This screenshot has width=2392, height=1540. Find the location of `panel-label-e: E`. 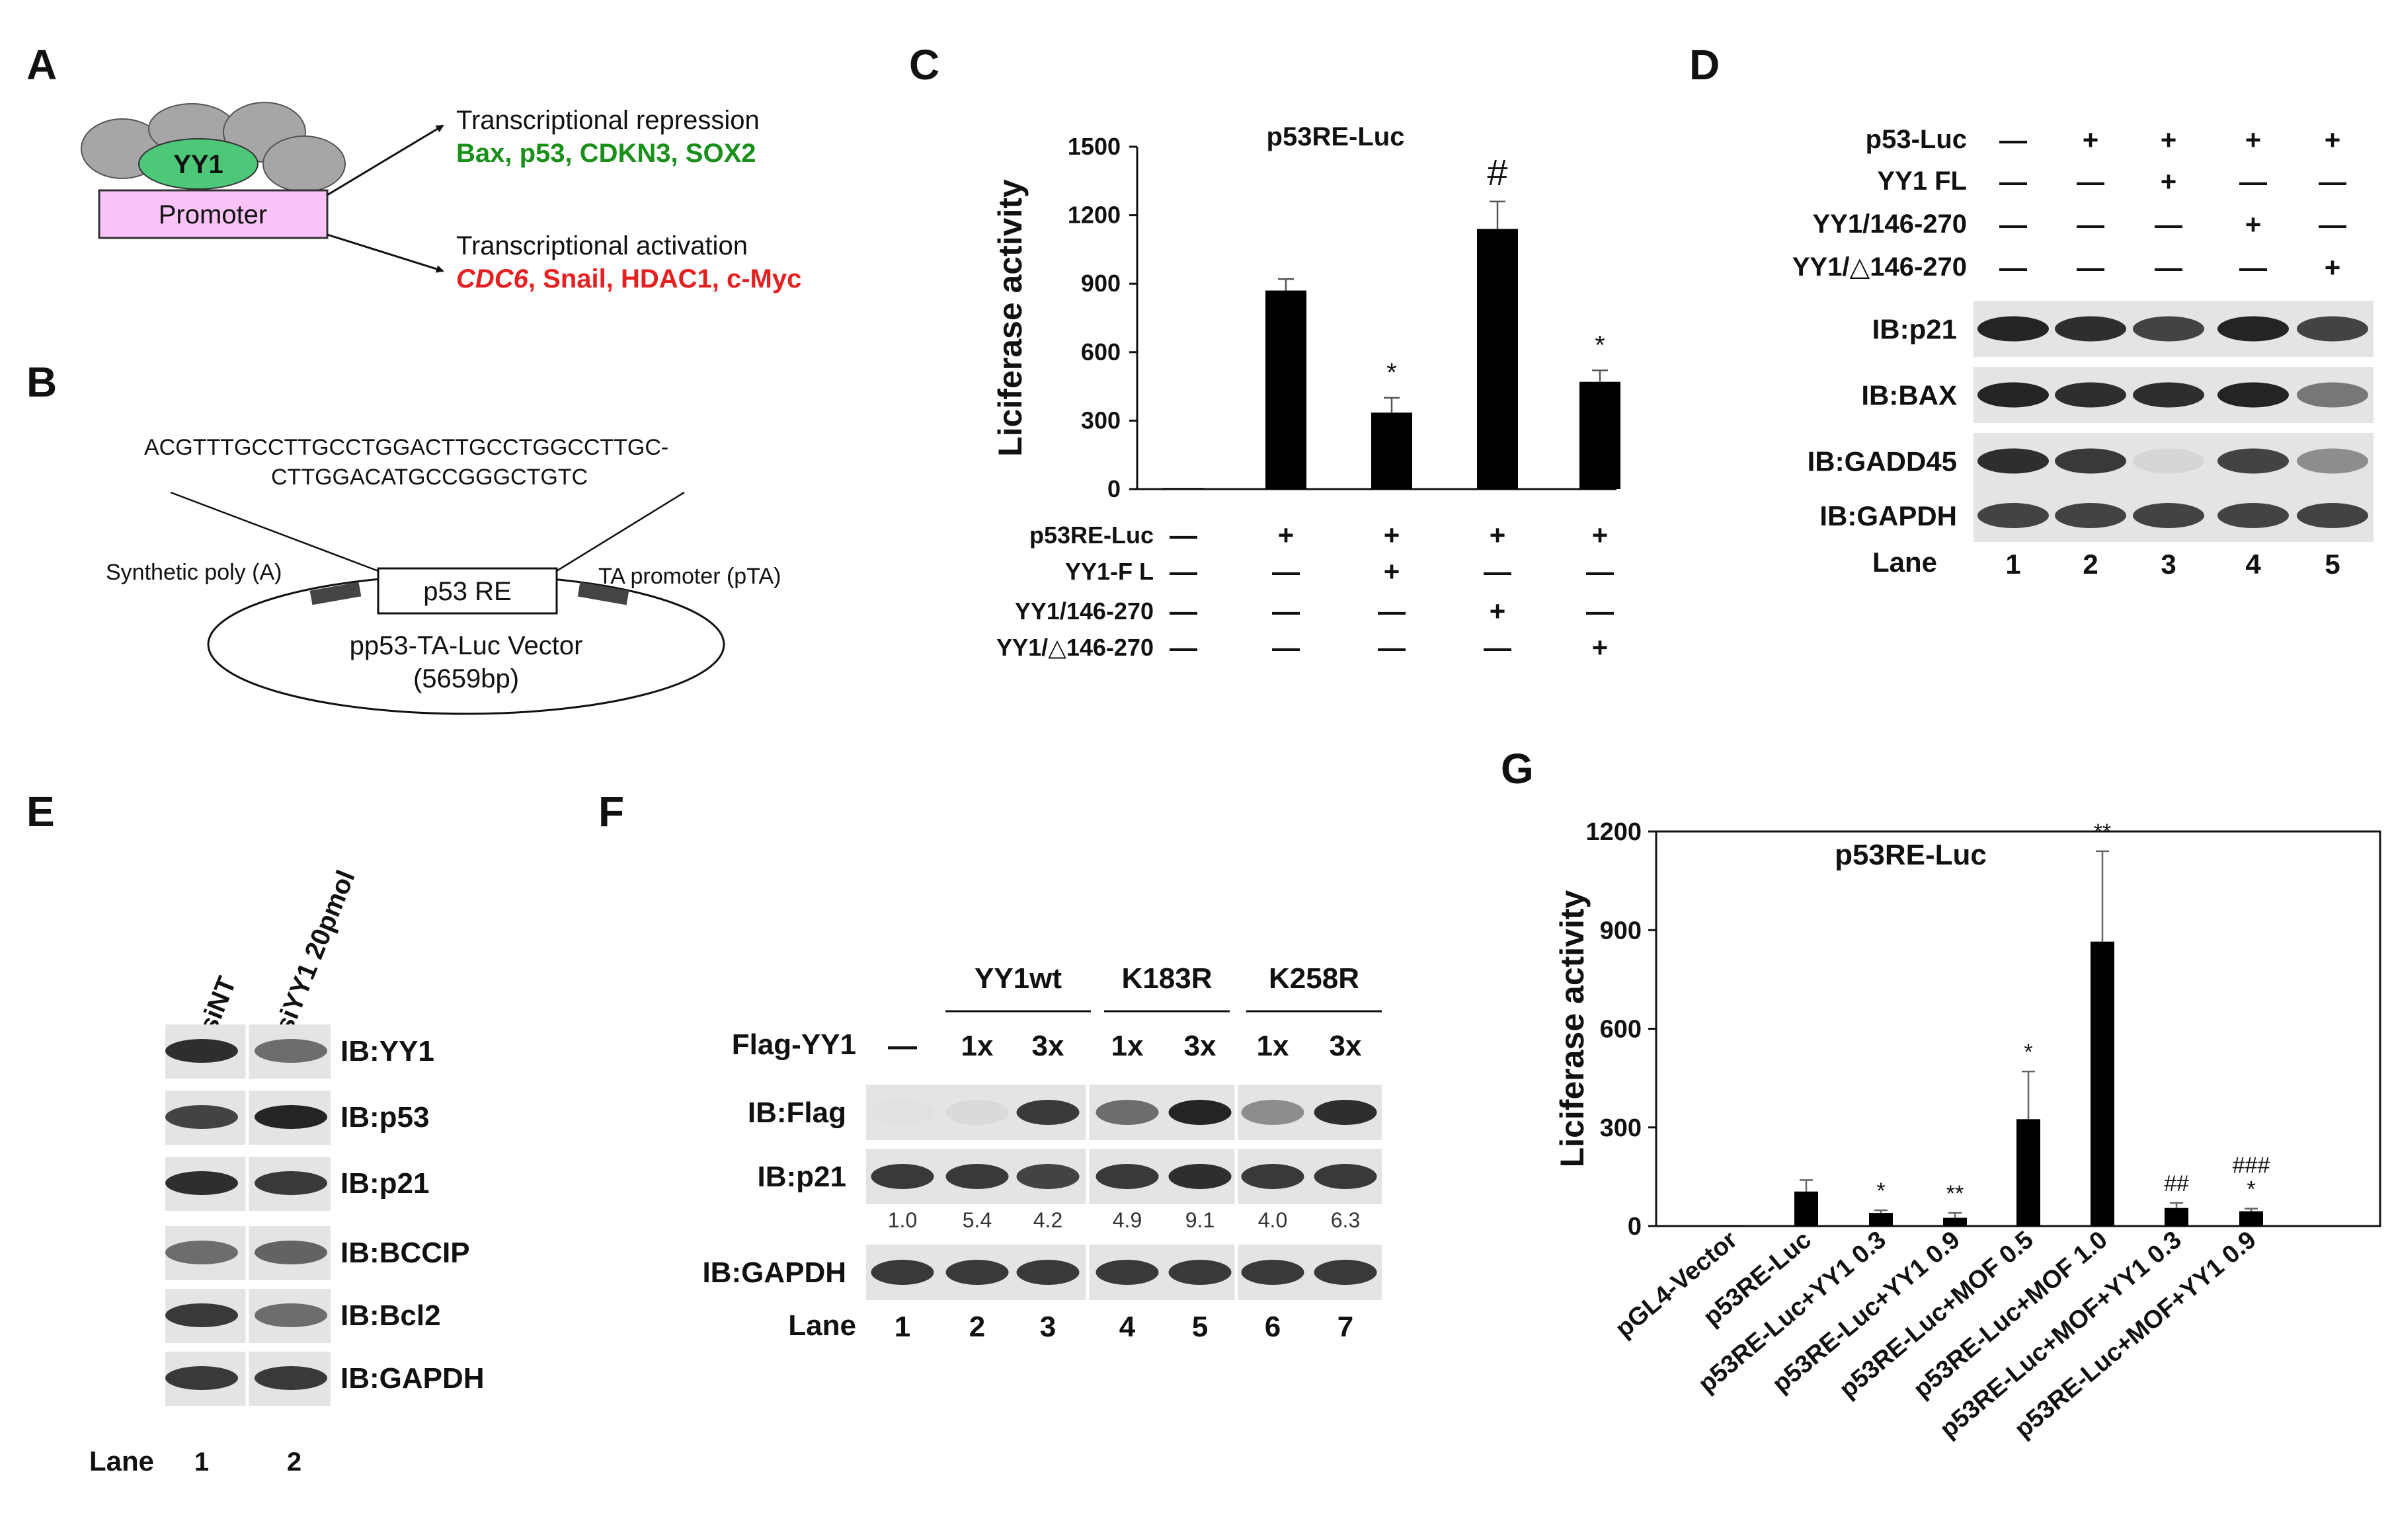

panel-label-e: E is located at coordinates (40, 811).